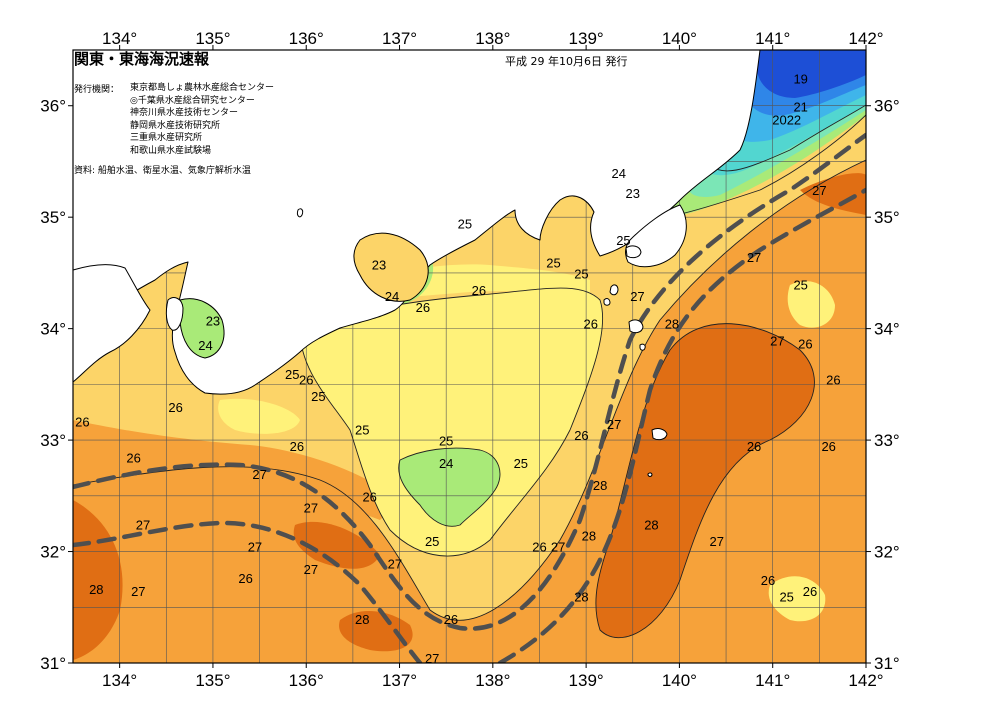  I want to click on longitude-tick-label: 142°, so click(865, 38).